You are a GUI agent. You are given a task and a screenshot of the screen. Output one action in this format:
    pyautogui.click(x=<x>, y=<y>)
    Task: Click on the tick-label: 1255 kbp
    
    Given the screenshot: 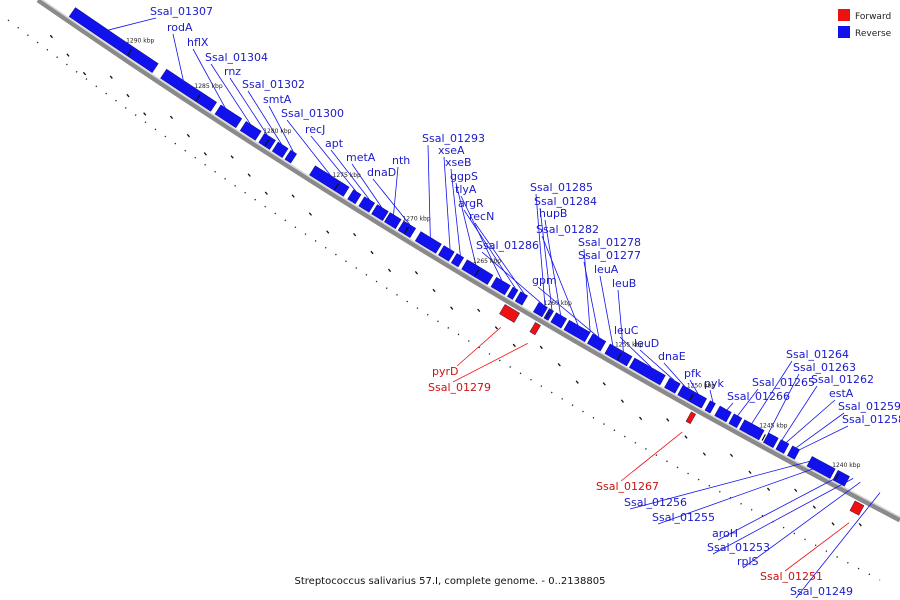 What is the action you would take?
    pyautogui.click(x=629, y=345)
    